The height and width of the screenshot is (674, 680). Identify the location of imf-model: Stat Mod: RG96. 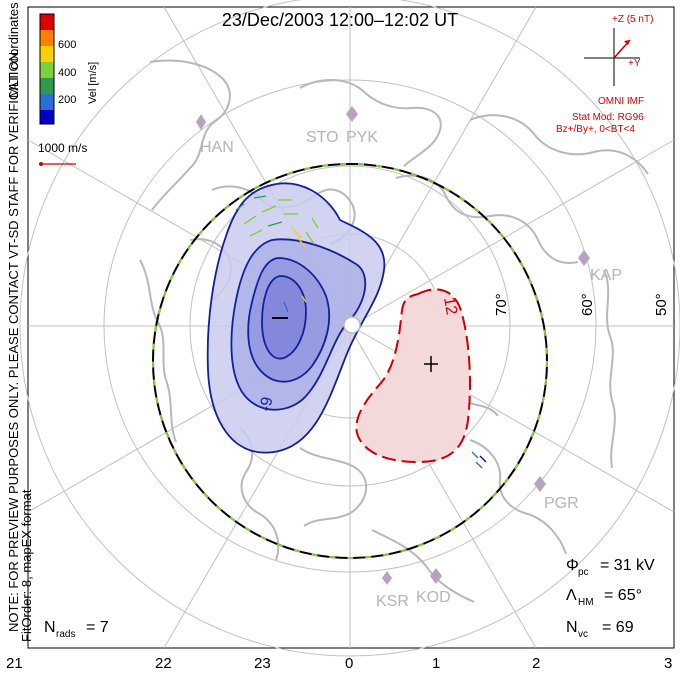
(608, 117).